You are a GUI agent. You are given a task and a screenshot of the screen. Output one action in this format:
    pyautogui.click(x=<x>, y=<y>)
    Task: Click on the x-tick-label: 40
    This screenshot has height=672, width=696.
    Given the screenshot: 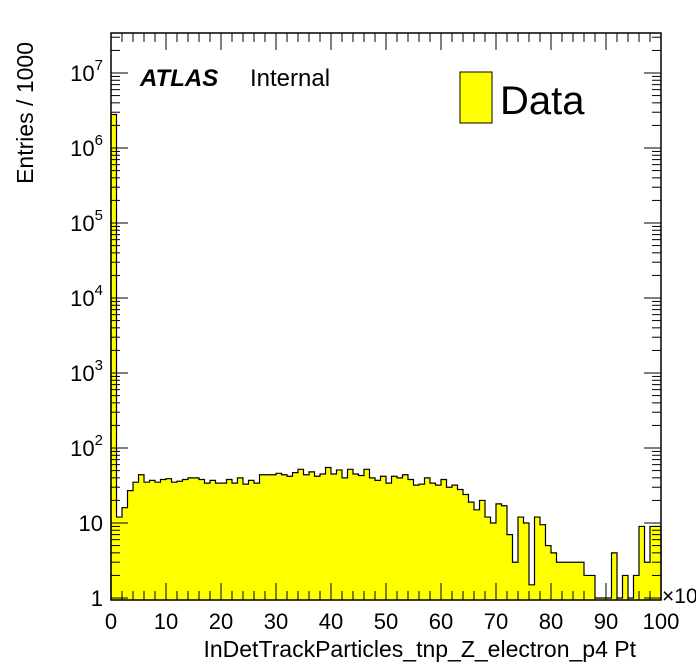 What is the action you would take?
    pyautogui.click(x=331, y=621)
    